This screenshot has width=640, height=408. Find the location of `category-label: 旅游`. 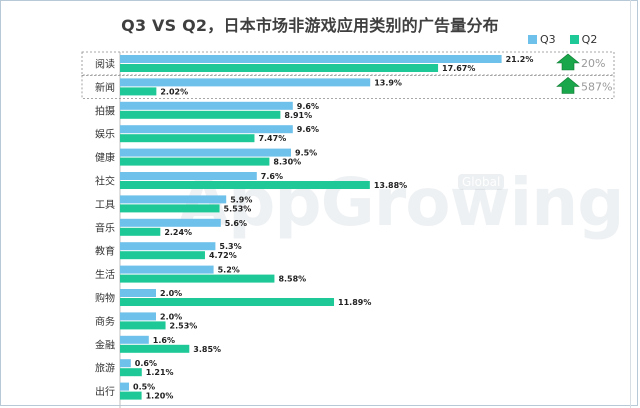

category-label: 旅游 is located at coordinates (105, 368).